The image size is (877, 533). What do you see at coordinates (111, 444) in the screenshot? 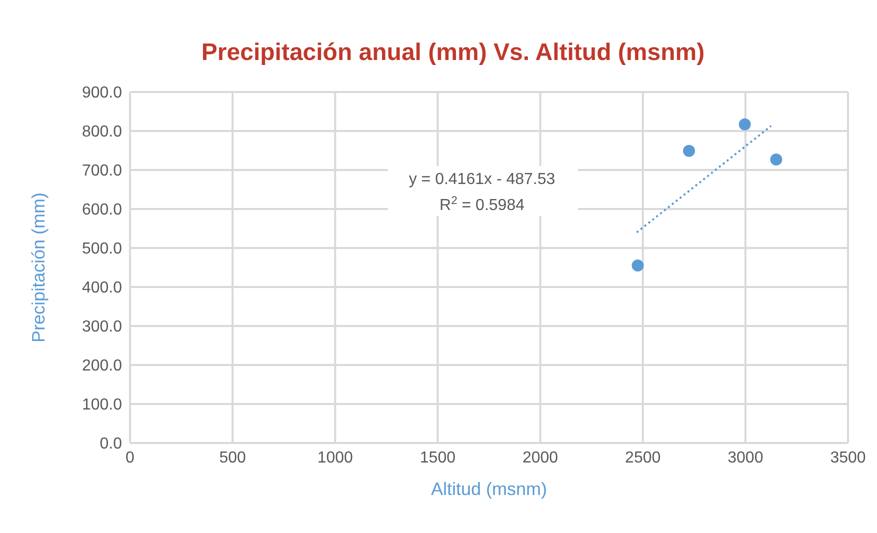
I see `y-tick-label: 0.0` at bounding box center [111, 444].